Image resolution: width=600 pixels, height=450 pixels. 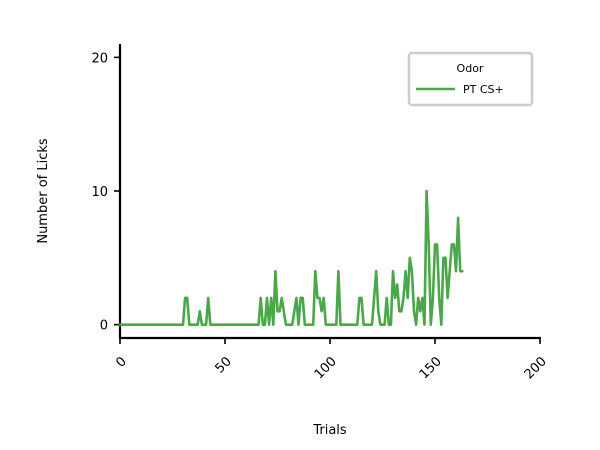 What do you see at coordinates (43, 191) in the screenshot?
I see `y-axis-label: Number of Licks` at bounding box center [43, 191].